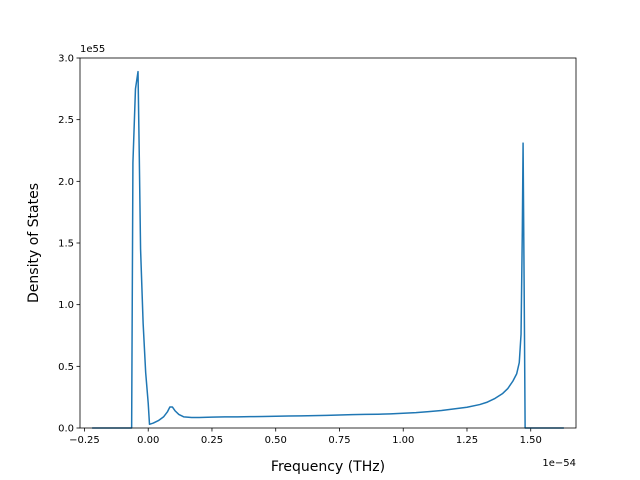 Image resolution: width=640 pixels, height=480 pixels. Describe the element at coordinates (66, 120) in the screenshot. I see `y-tick-label: 2.5` at that location.